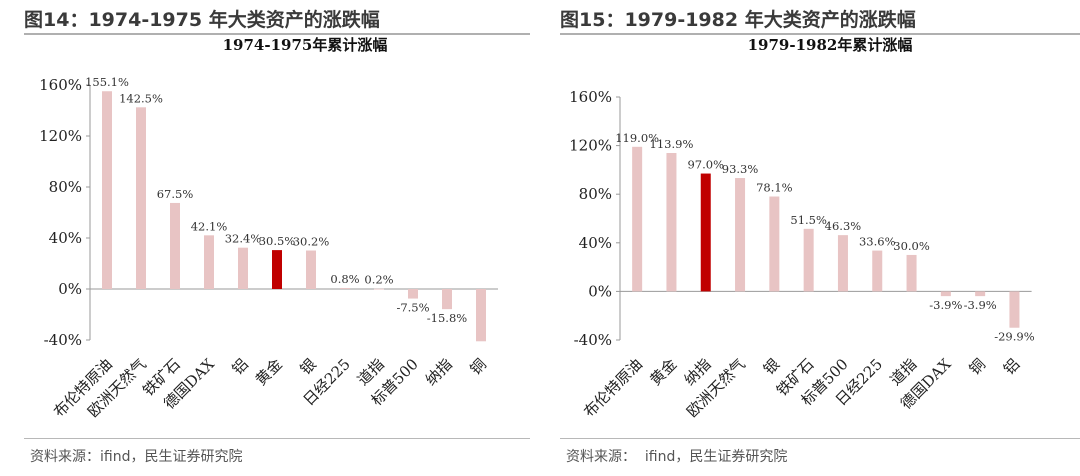 This screenshot has height=476, width=1080. Describe the element at coordinates (141, 98) in the screenshot. I see `data-label: 142.5%` at that location.